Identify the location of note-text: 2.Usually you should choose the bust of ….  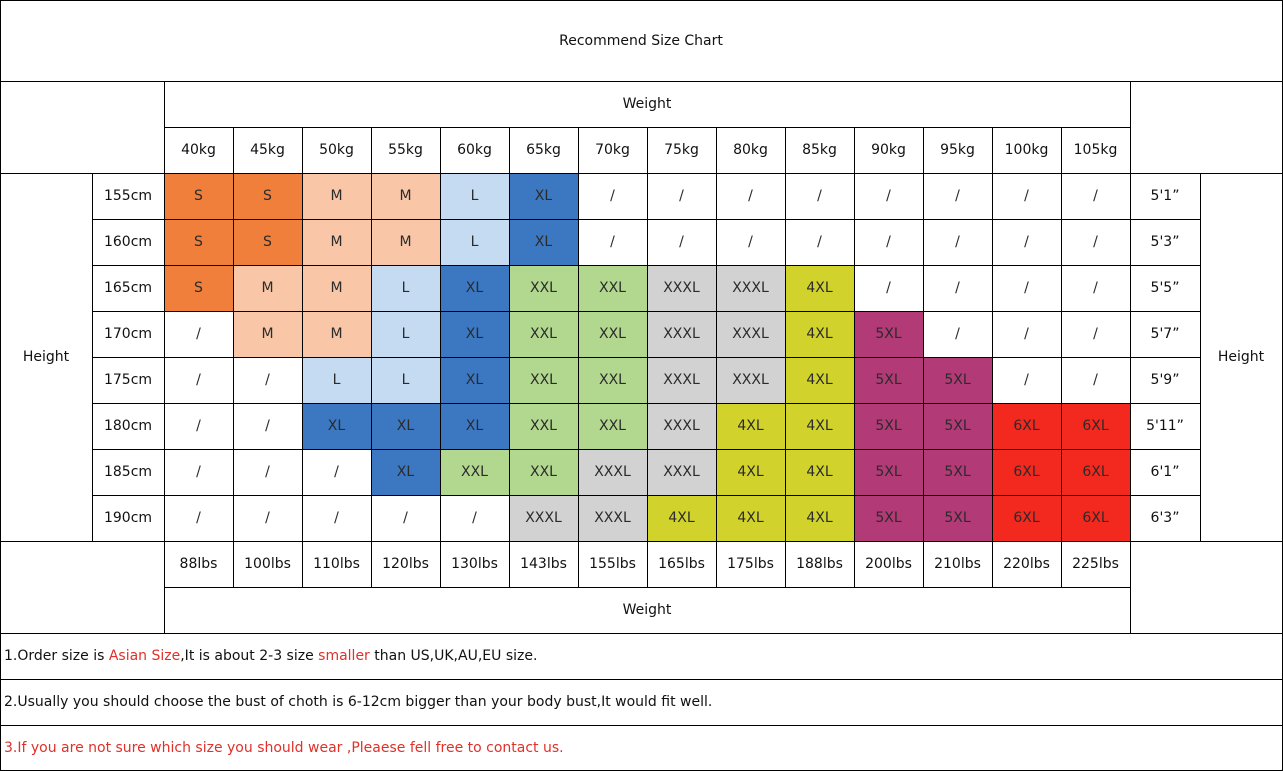
(358, 702).